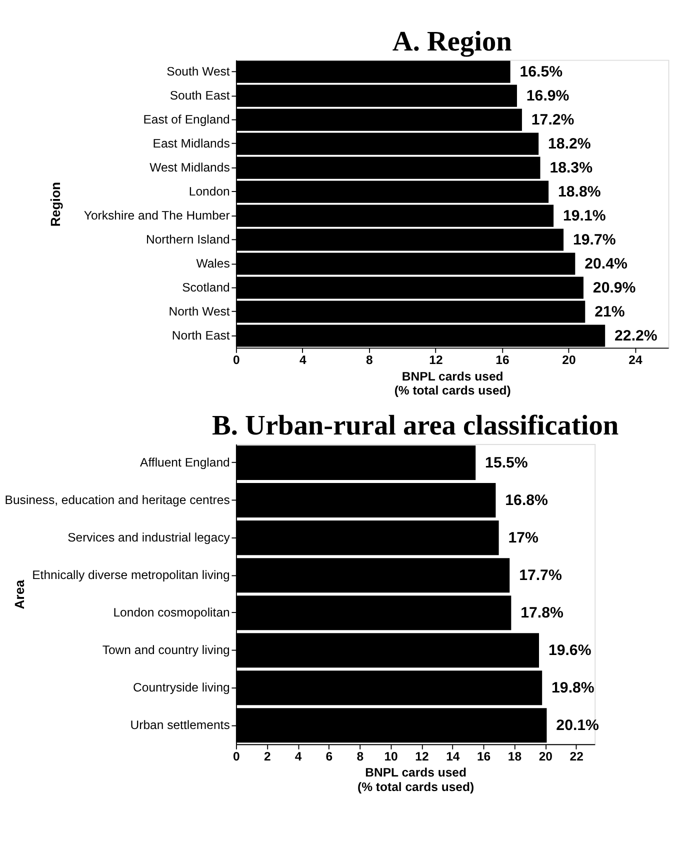 This screenshot has height=848, width=673. Describe the element at coordinates (213, 263) in the screenshot. I see `y-tick-label: Wales` at that location.